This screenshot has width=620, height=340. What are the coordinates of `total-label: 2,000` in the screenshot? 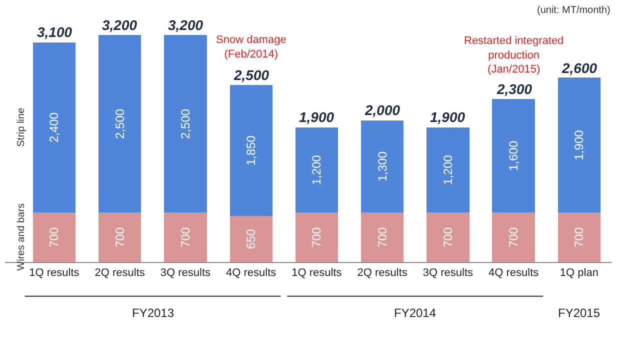 It's located at (382, 110).